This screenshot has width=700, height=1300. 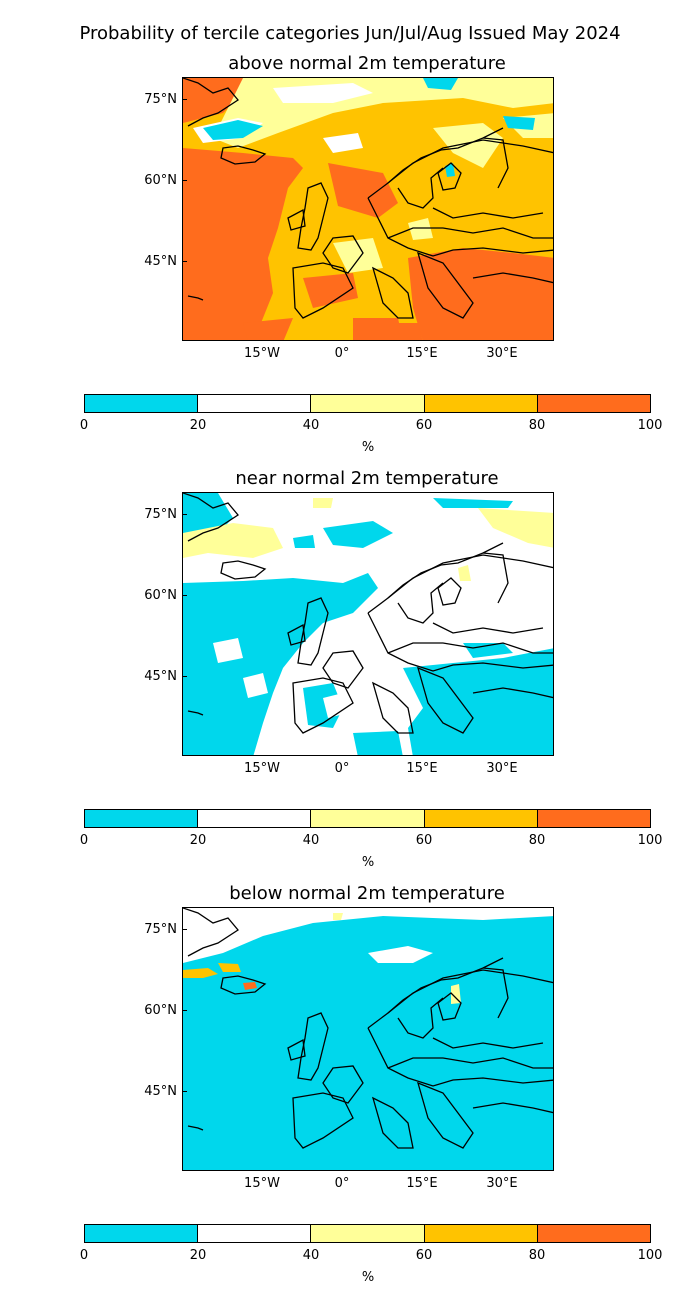 I want to click on map-above-normal, so click(x=368, y=209).